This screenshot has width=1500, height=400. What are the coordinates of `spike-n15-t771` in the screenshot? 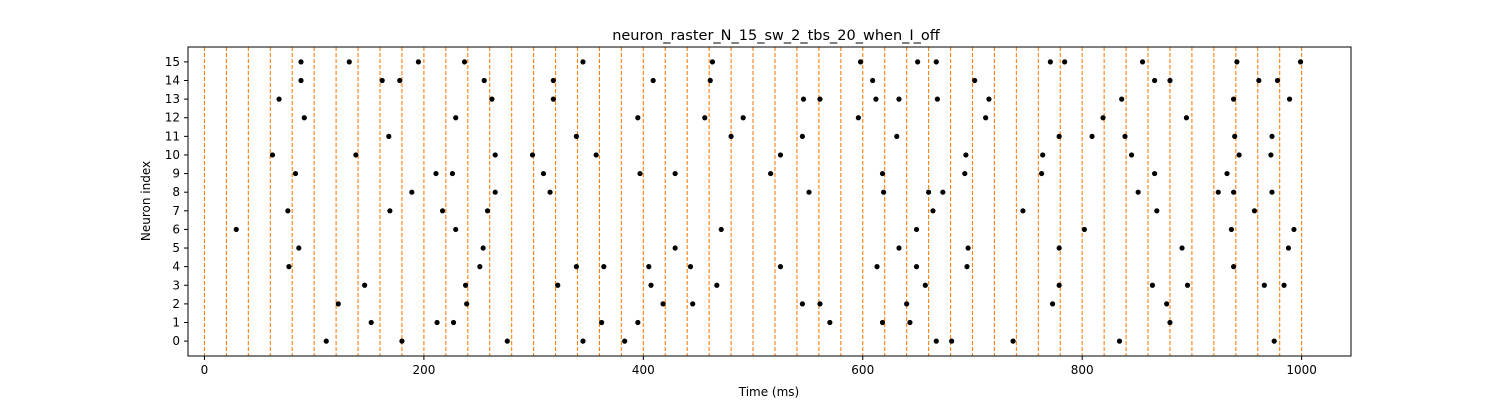 It's located at (1050, 62).